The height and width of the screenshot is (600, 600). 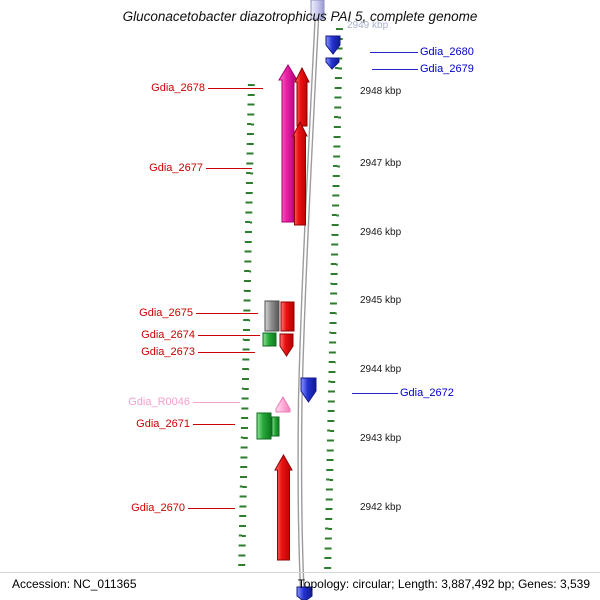 I want to click on gene-glyph-partial-bottom, so click(x=304, y=593).